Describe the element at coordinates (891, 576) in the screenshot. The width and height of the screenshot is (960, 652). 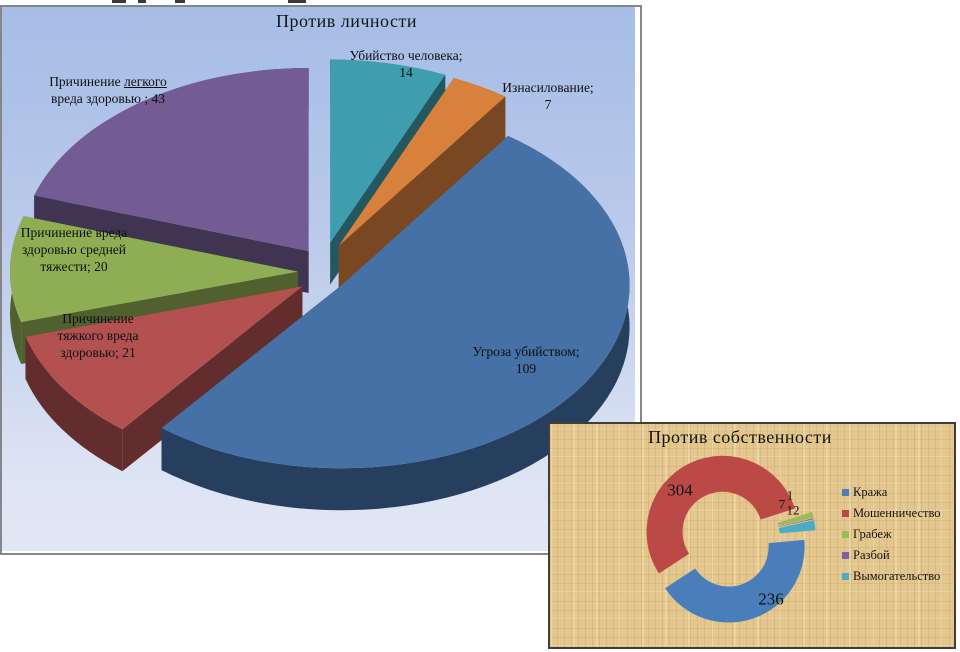
I see `legend-item-extortion: Вымогательство` at that location.